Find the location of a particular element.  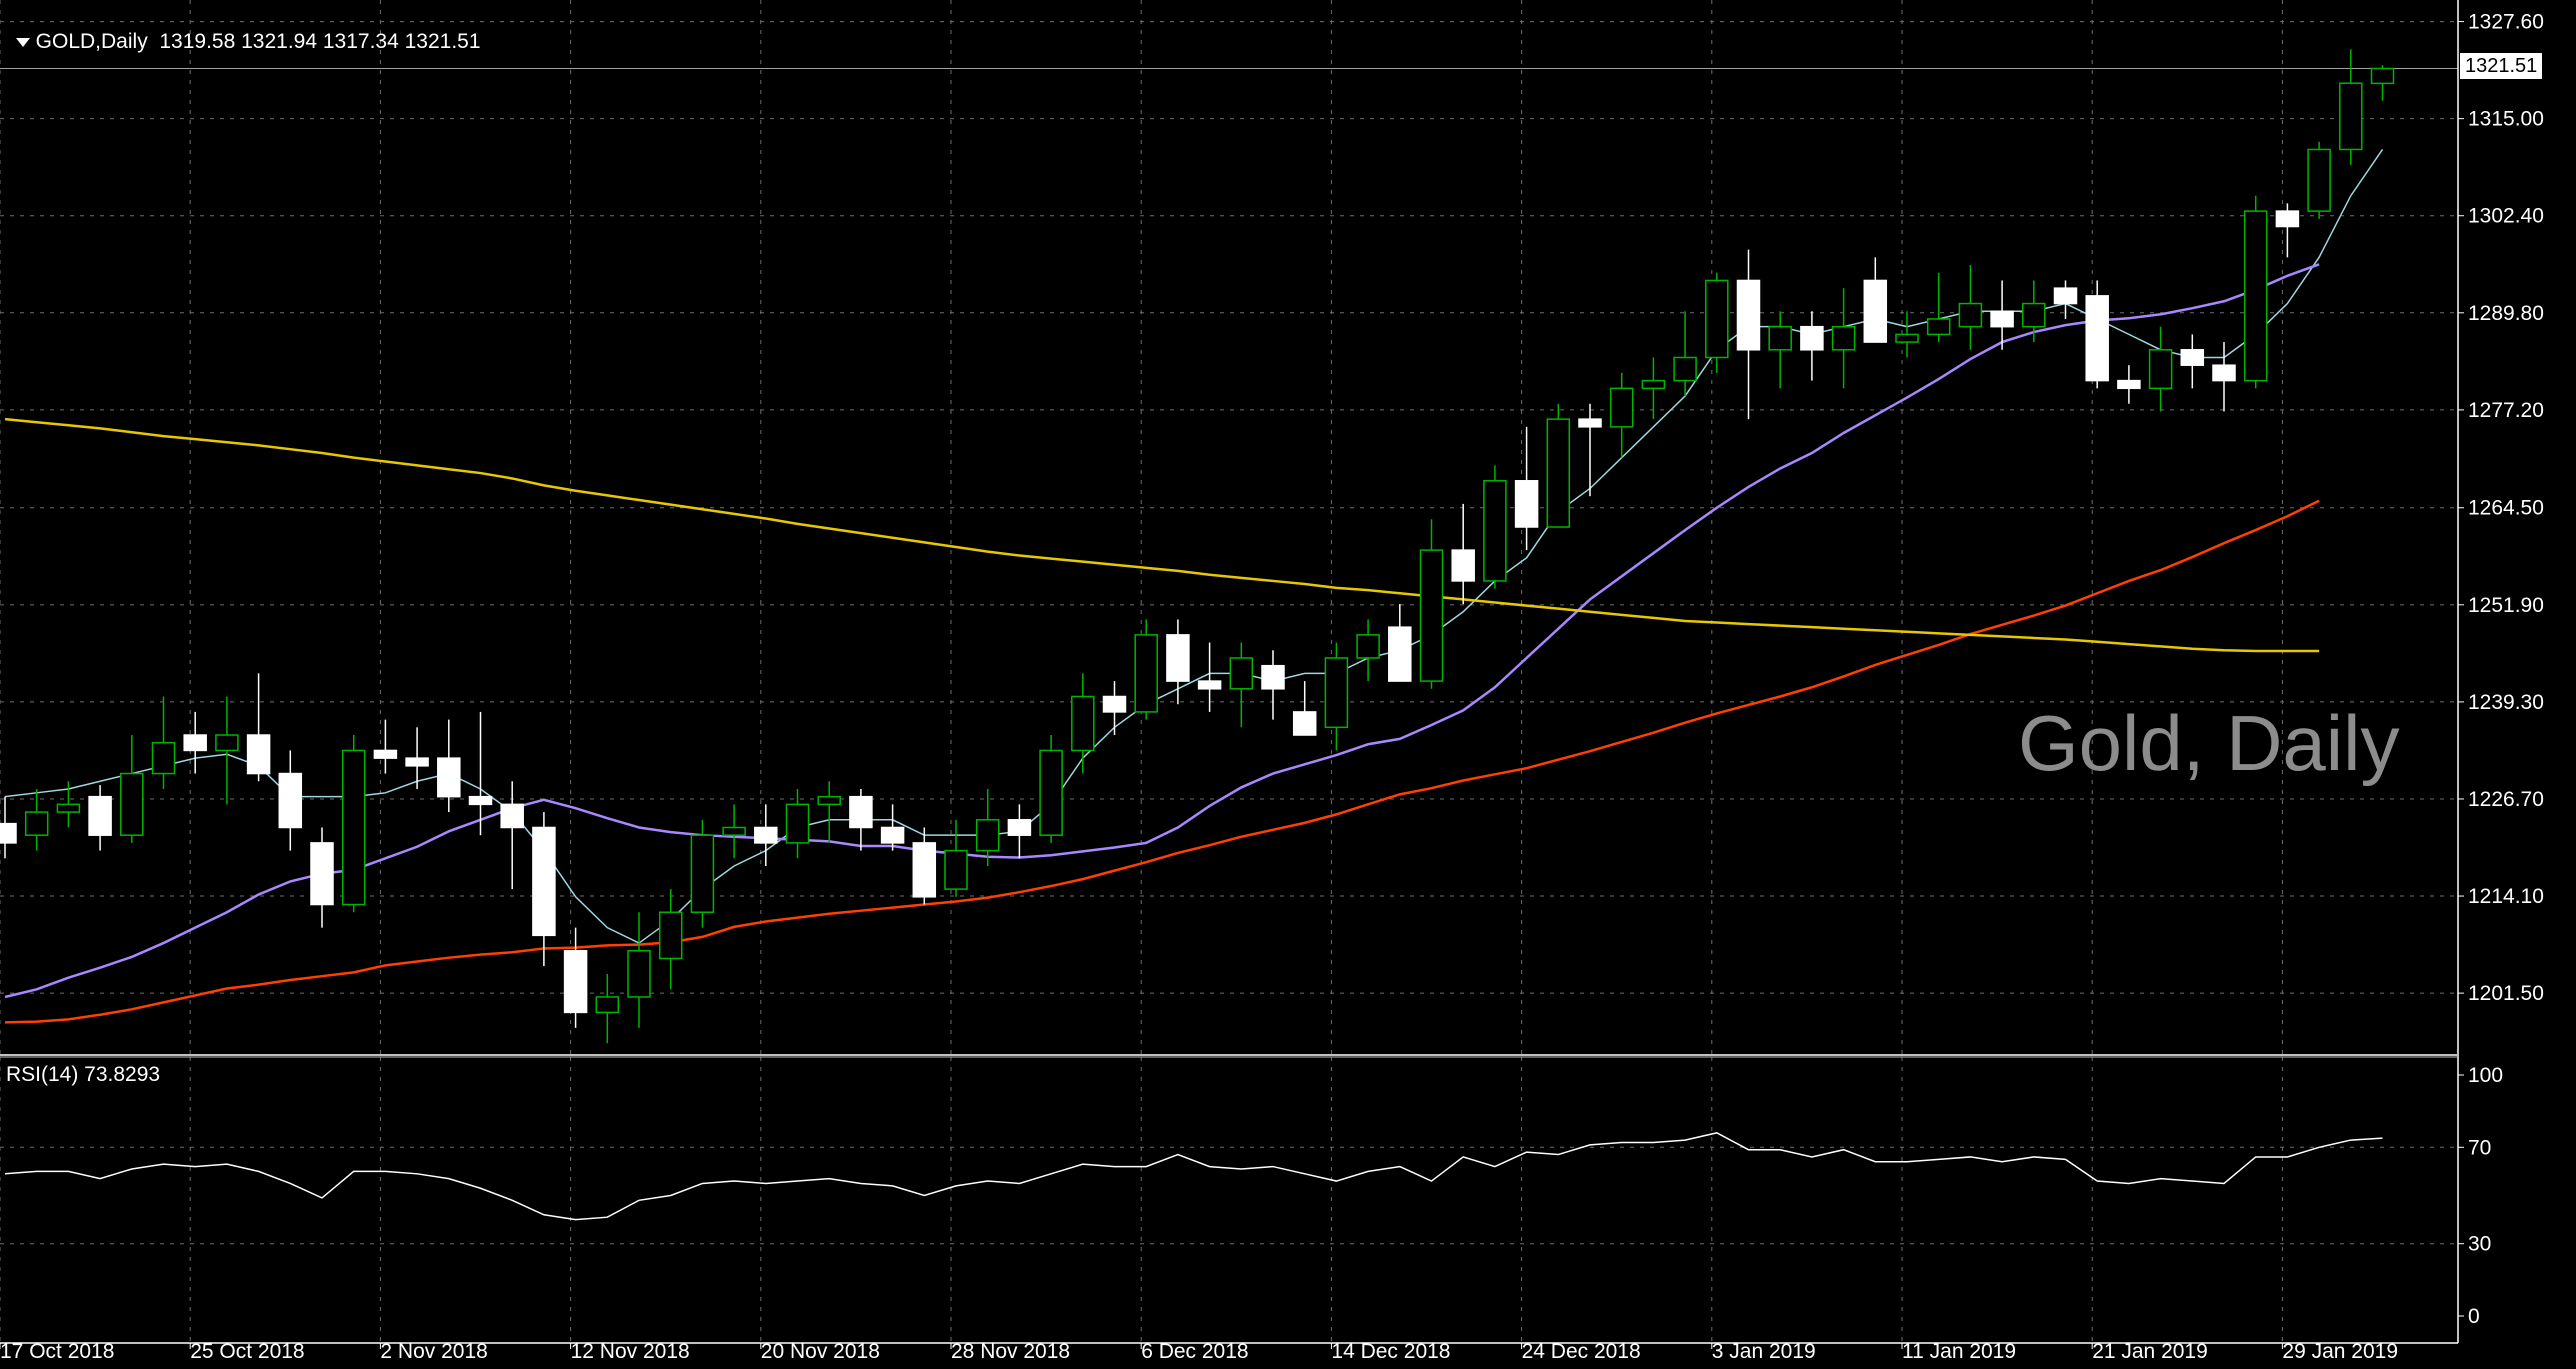

x-tick-label: 14 Dec 2018 is located at coordinates (1390, 1351).